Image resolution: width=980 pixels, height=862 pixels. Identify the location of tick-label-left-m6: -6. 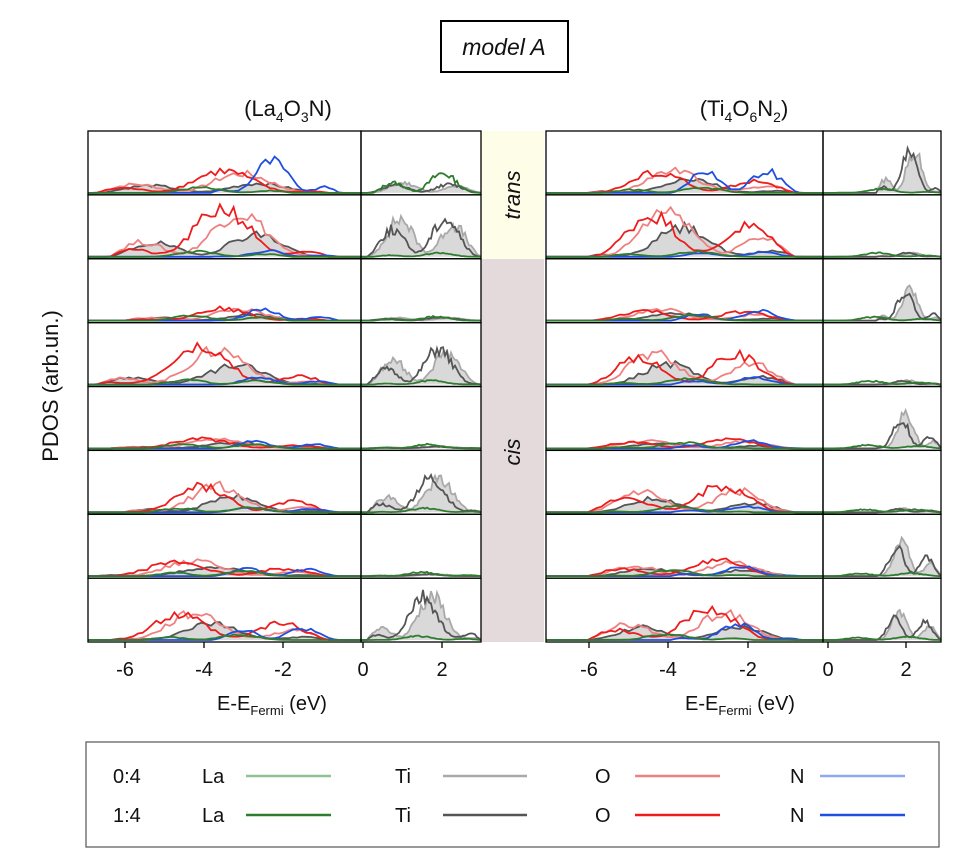
(125, 670).